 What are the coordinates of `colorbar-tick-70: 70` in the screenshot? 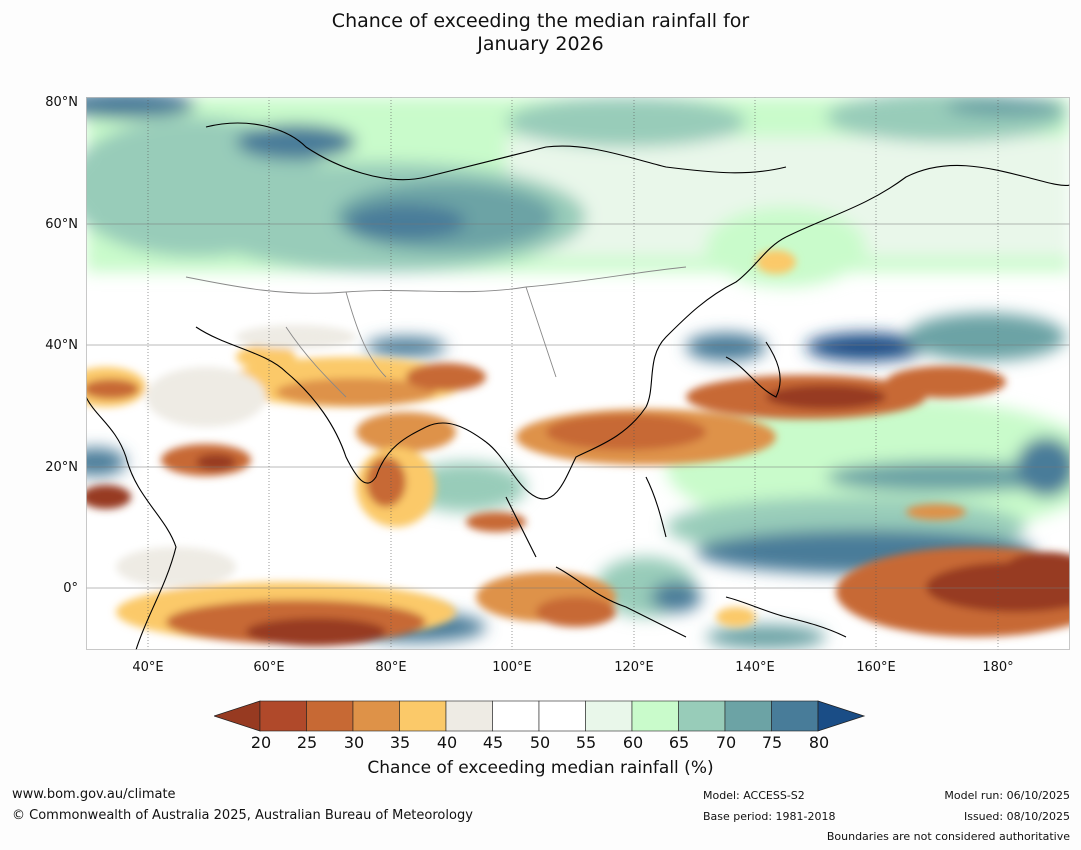 It's located at (726, 742).